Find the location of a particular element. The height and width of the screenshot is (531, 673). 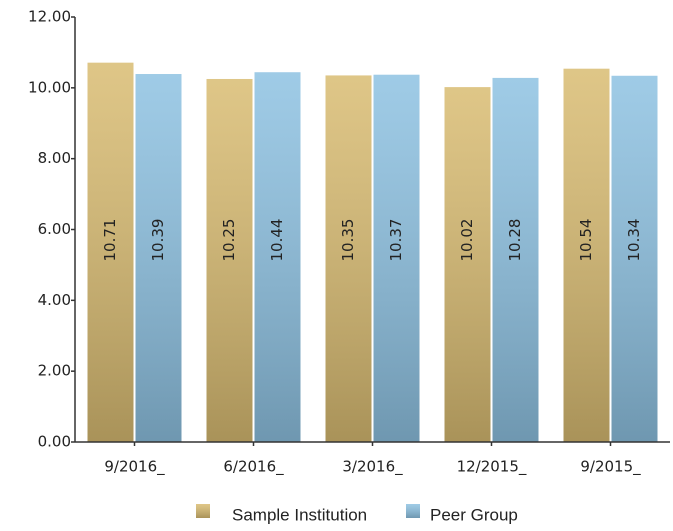

legend-label: Peer Group is located at coordinates (474, 514).